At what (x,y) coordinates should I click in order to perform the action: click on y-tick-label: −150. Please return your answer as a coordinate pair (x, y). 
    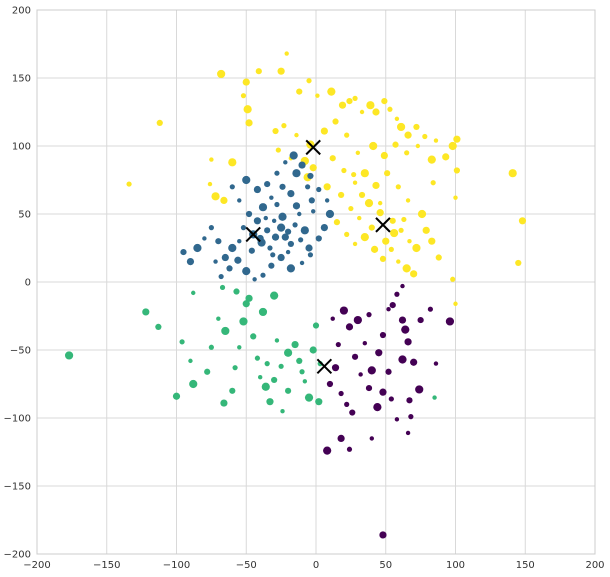
    Looking at the image, I should click on (17, 487).